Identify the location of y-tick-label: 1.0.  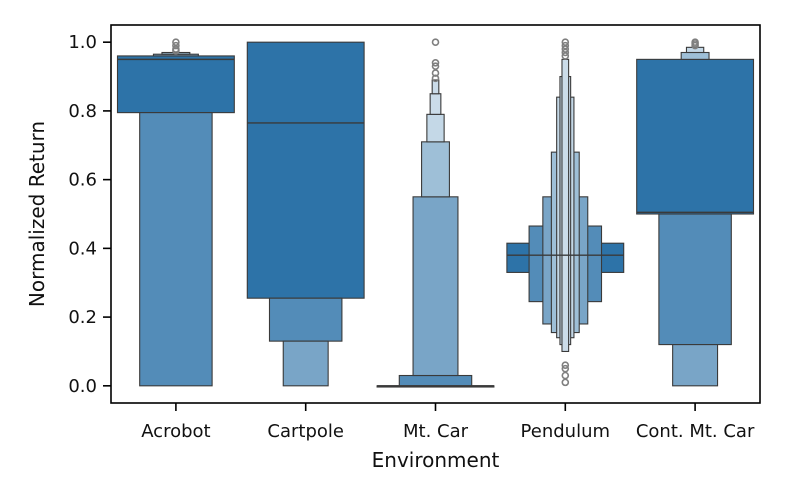
(82, 42).